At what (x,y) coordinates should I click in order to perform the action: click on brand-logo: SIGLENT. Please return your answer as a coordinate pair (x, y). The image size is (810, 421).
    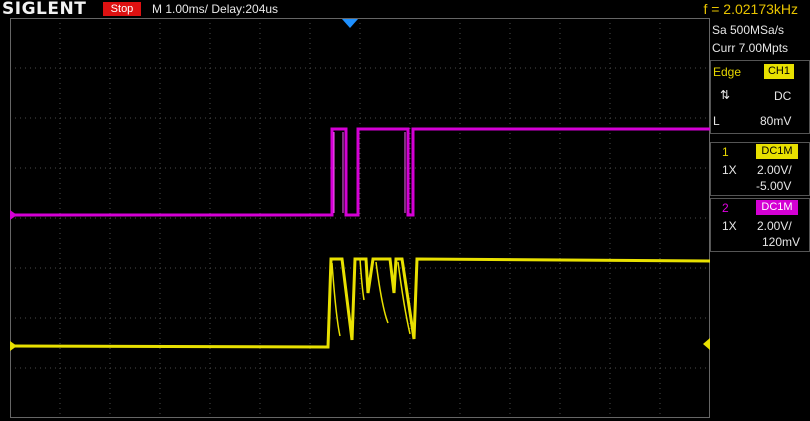
    Looking at the image, I should click on (44, 9).